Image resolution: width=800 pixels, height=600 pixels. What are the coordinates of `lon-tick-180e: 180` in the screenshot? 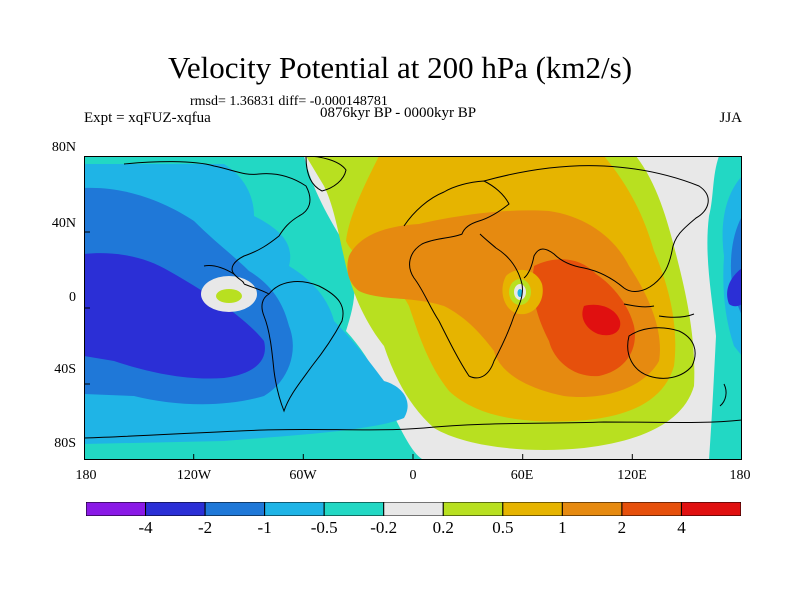 It's located at (740, 475).